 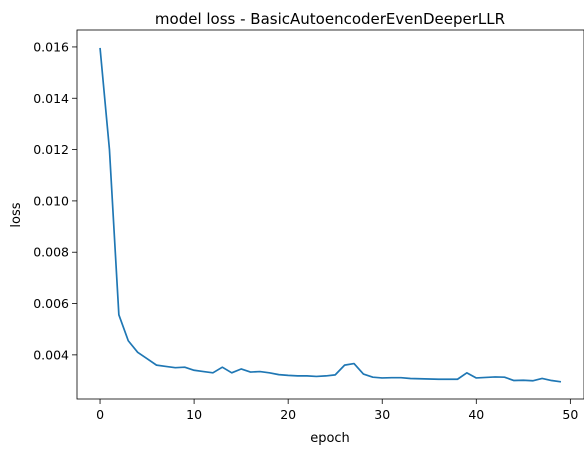 What do you see at coordinates (288, 414) in the screenshot?
I see `x-tick-label: 20` at bounding box center [288, 414].